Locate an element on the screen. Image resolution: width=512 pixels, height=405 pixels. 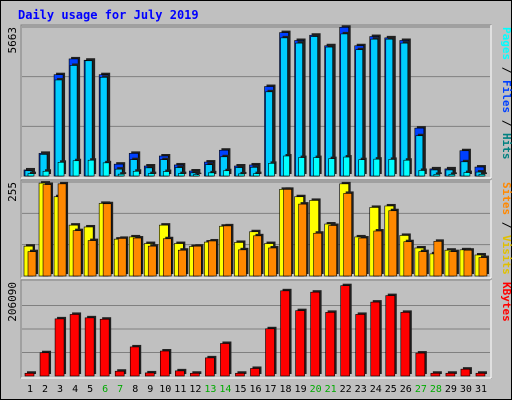
legend-files: Files is located at coordinates (506, 96).